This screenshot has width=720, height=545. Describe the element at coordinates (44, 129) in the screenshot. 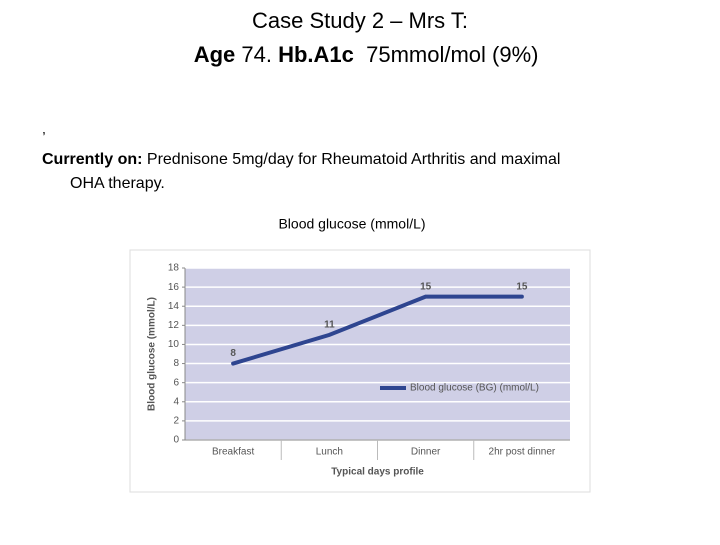

I see `stray-mark: ,` at that location.